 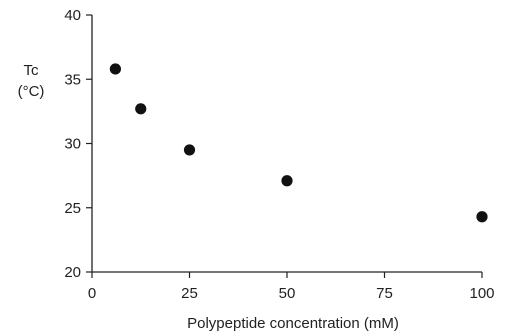 I want to click on y-axis-label-line-2: (°C), so click(x=31, y=91).